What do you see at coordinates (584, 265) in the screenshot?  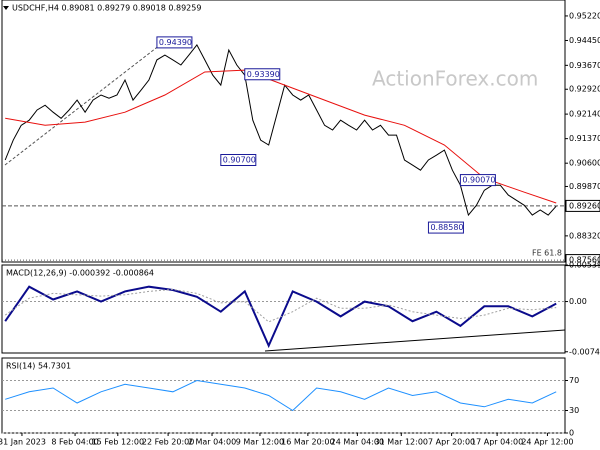 I see `y-tick-label: 0.005394` at bounding box center [584, 265].